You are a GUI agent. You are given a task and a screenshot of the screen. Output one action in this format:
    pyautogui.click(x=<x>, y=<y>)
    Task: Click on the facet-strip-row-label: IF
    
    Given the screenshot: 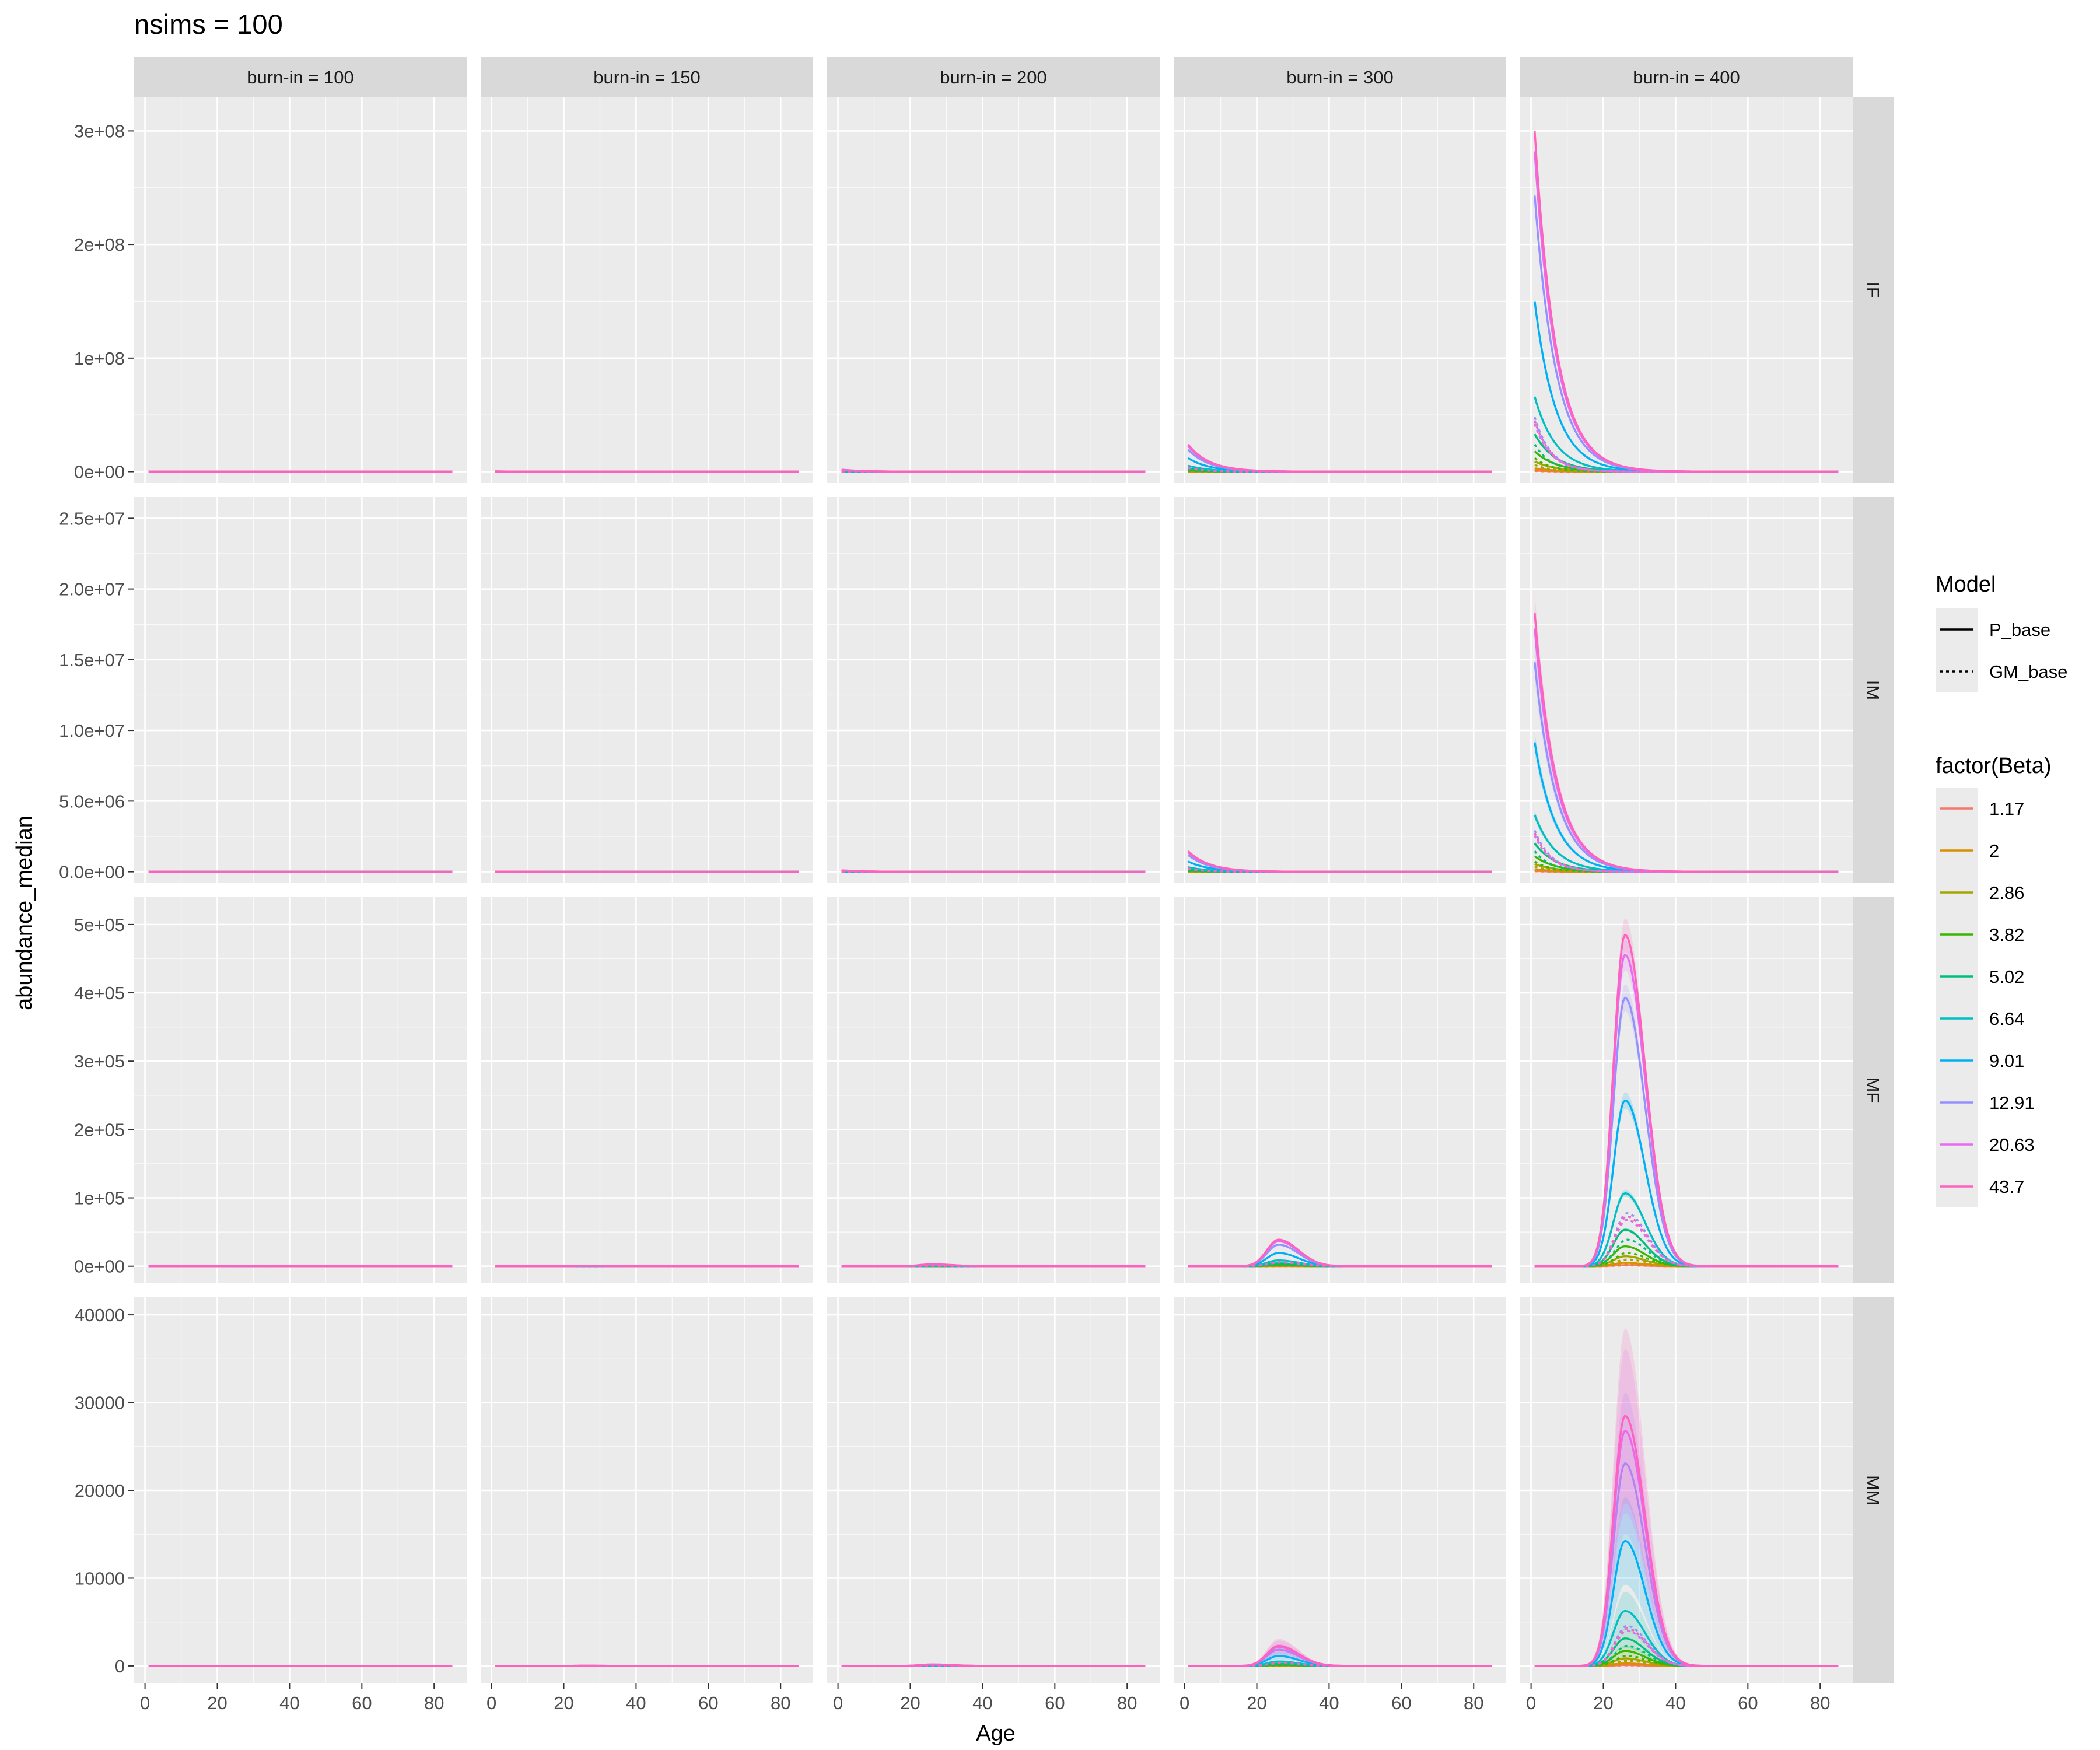 What is the action you would take?
    pyautogui.click(x=1873, y=290)
    